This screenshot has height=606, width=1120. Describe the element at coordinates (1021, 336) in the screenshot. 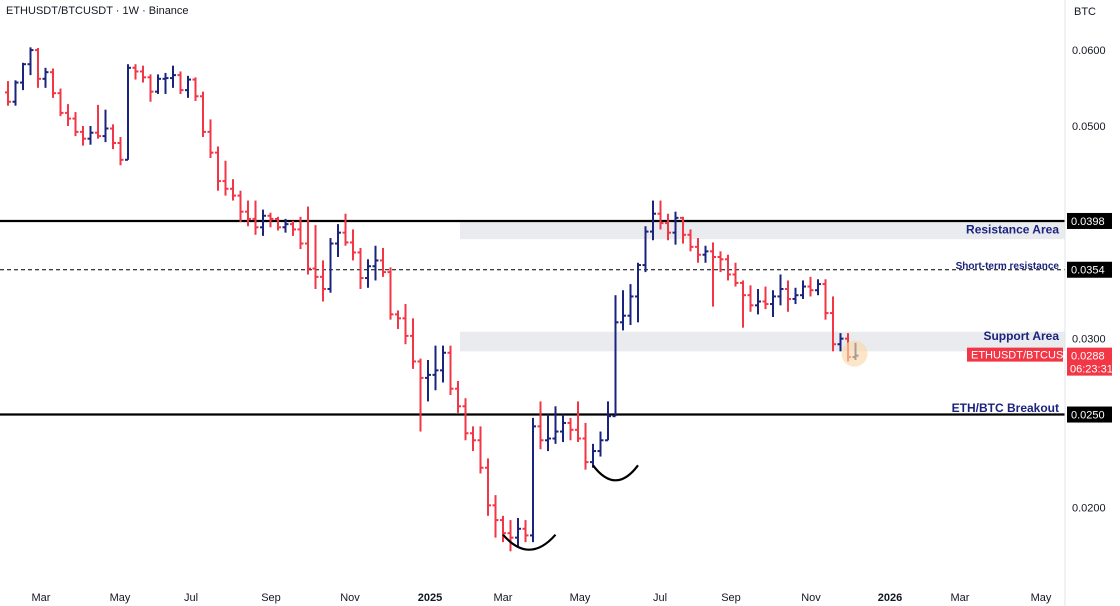

I see `support-area-label: Support Area` at that location.